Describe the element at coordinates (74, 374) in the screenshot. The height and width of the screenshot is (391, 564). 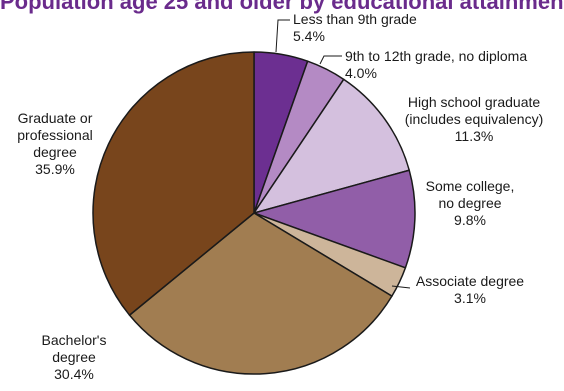
I see `slice-value-label: 30.4%` at that location.